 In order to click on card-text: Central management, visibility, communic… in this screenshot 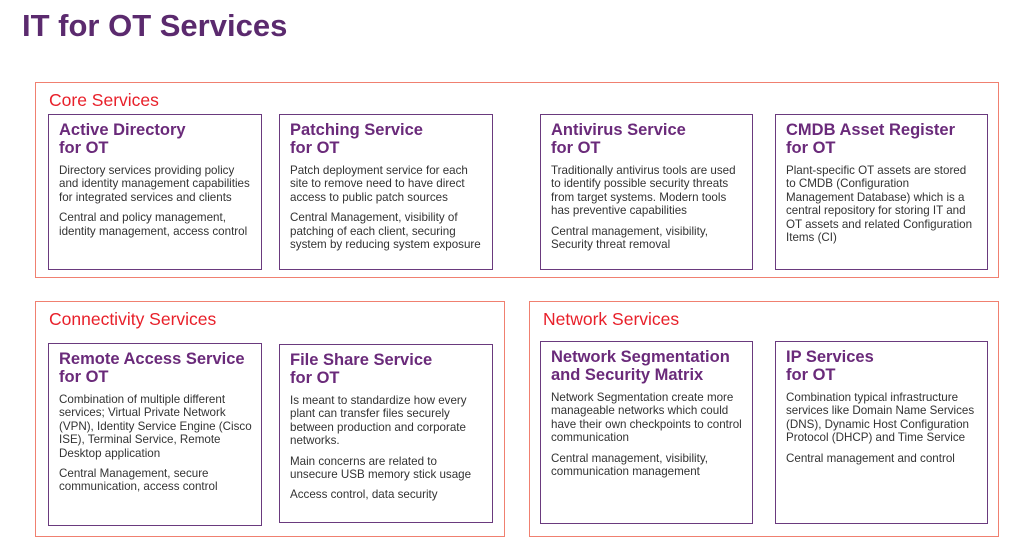, I will do `click(630, 465)`.